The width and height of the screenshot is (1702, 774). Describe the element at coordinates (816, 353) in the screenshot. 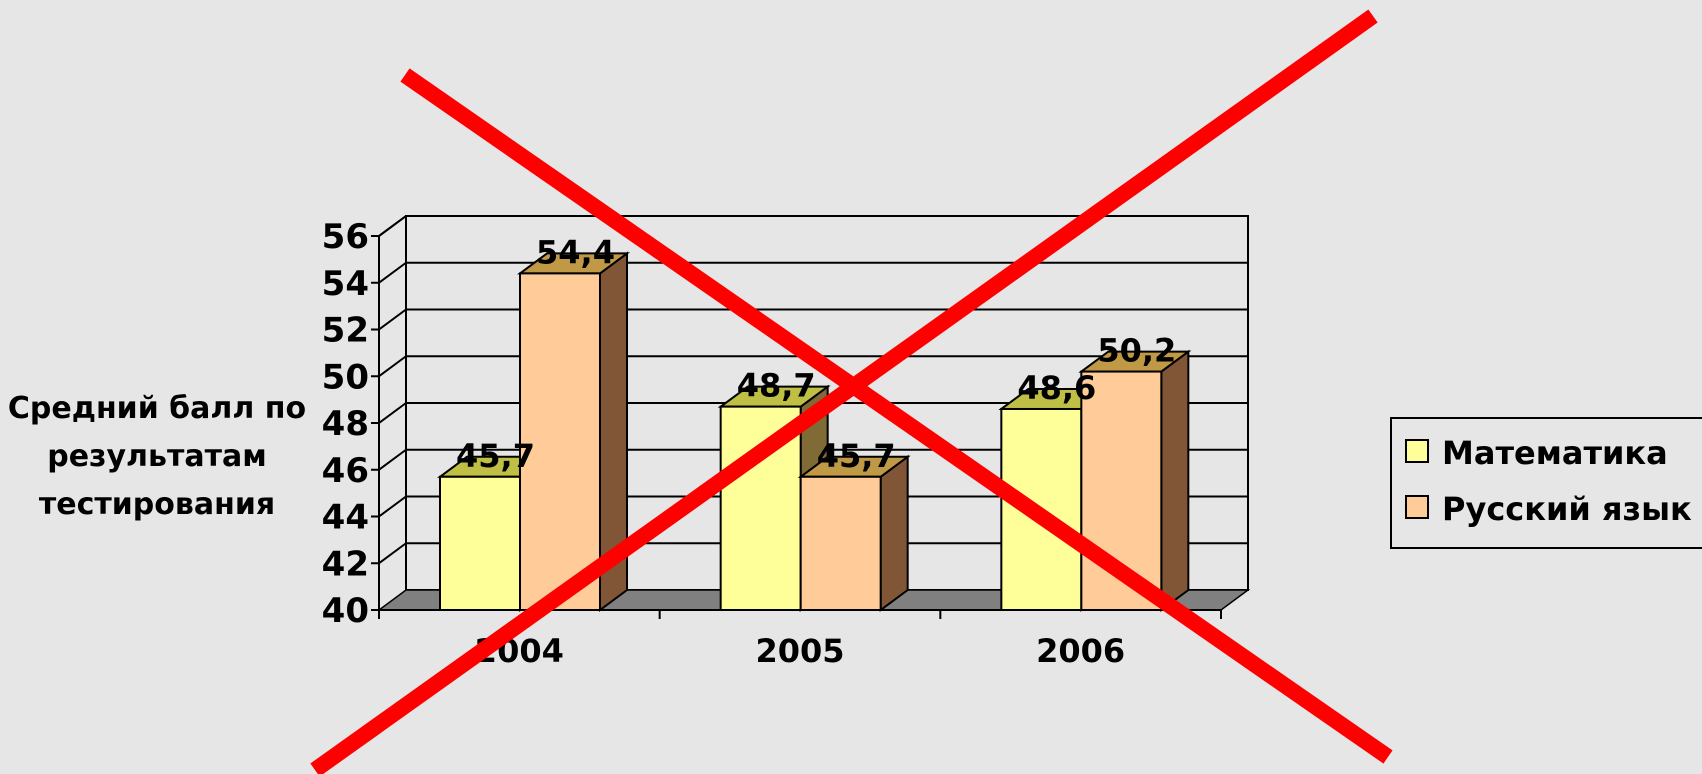

I see `data-labels: 45,754,448,745,748,650,2` at that location.